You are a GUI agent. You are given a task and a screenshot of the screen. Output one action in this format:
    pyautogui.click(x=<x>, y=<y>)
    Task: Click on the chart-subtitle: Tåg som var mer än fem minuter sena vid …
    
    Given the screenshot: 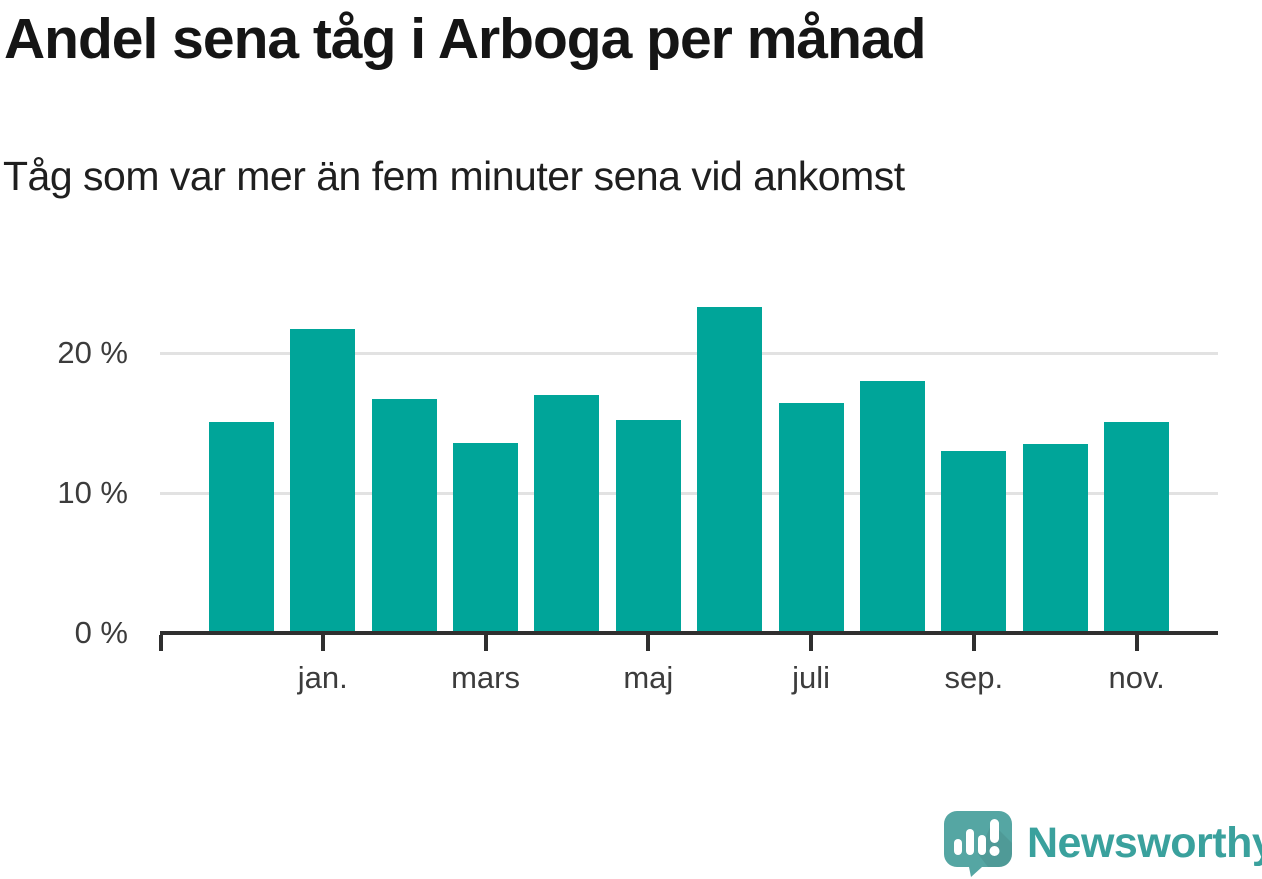 What is the action you would take?
    pyautogui.click(x=454, y=176)
    